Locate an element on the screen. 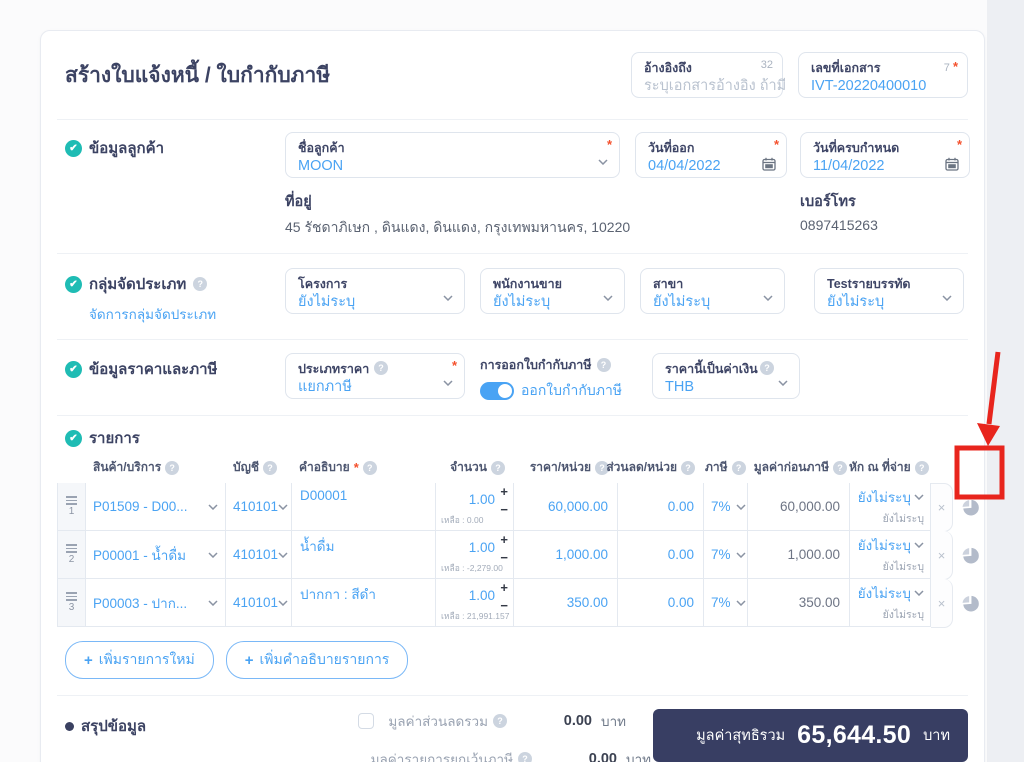 Image resolution: width=1024 pixels, height=762 pixels. quantity-input: 1.00 + − เหลือ : 21,991.157 is located at coordinates (474, 603).